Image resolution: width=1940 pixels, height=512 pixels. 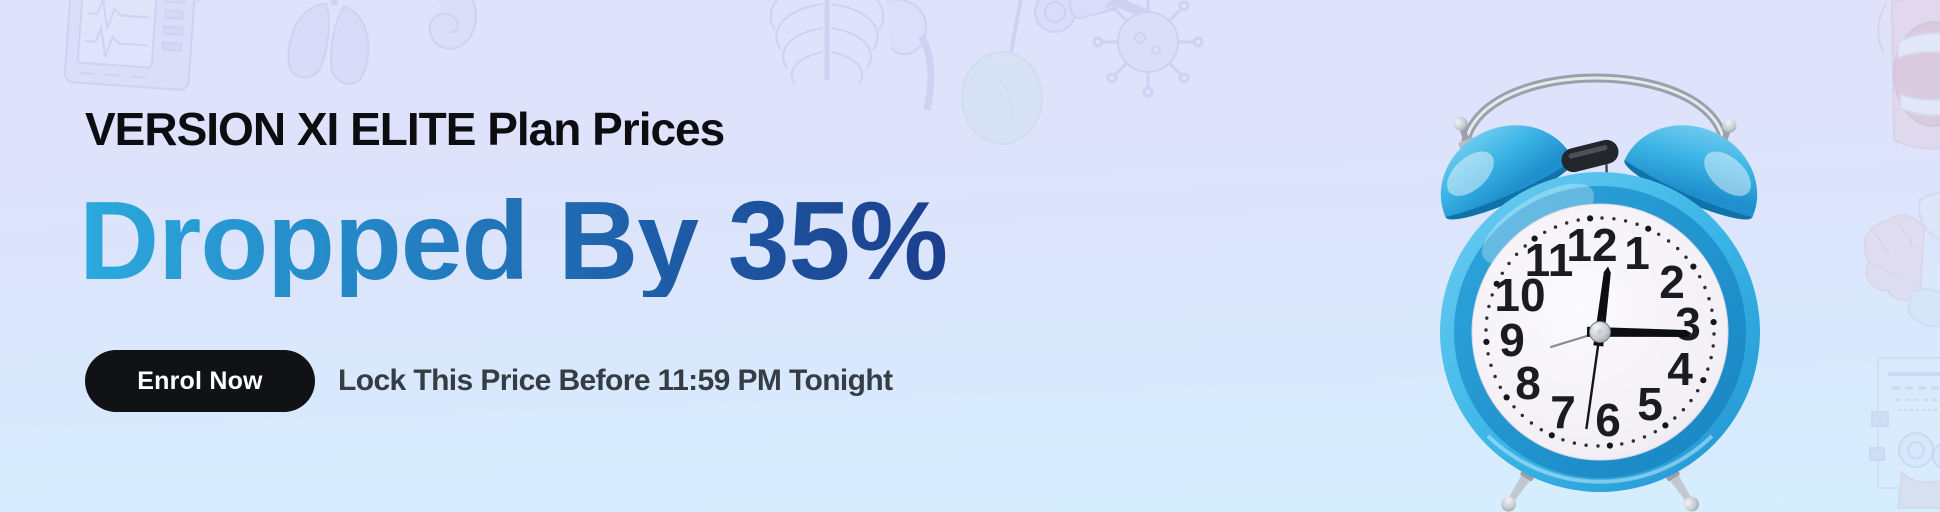 What do you see at coordinates (200, 381) in the screenshot?
I see `enrol-now-button: Enrol Now` at bounding box center [200, 381].